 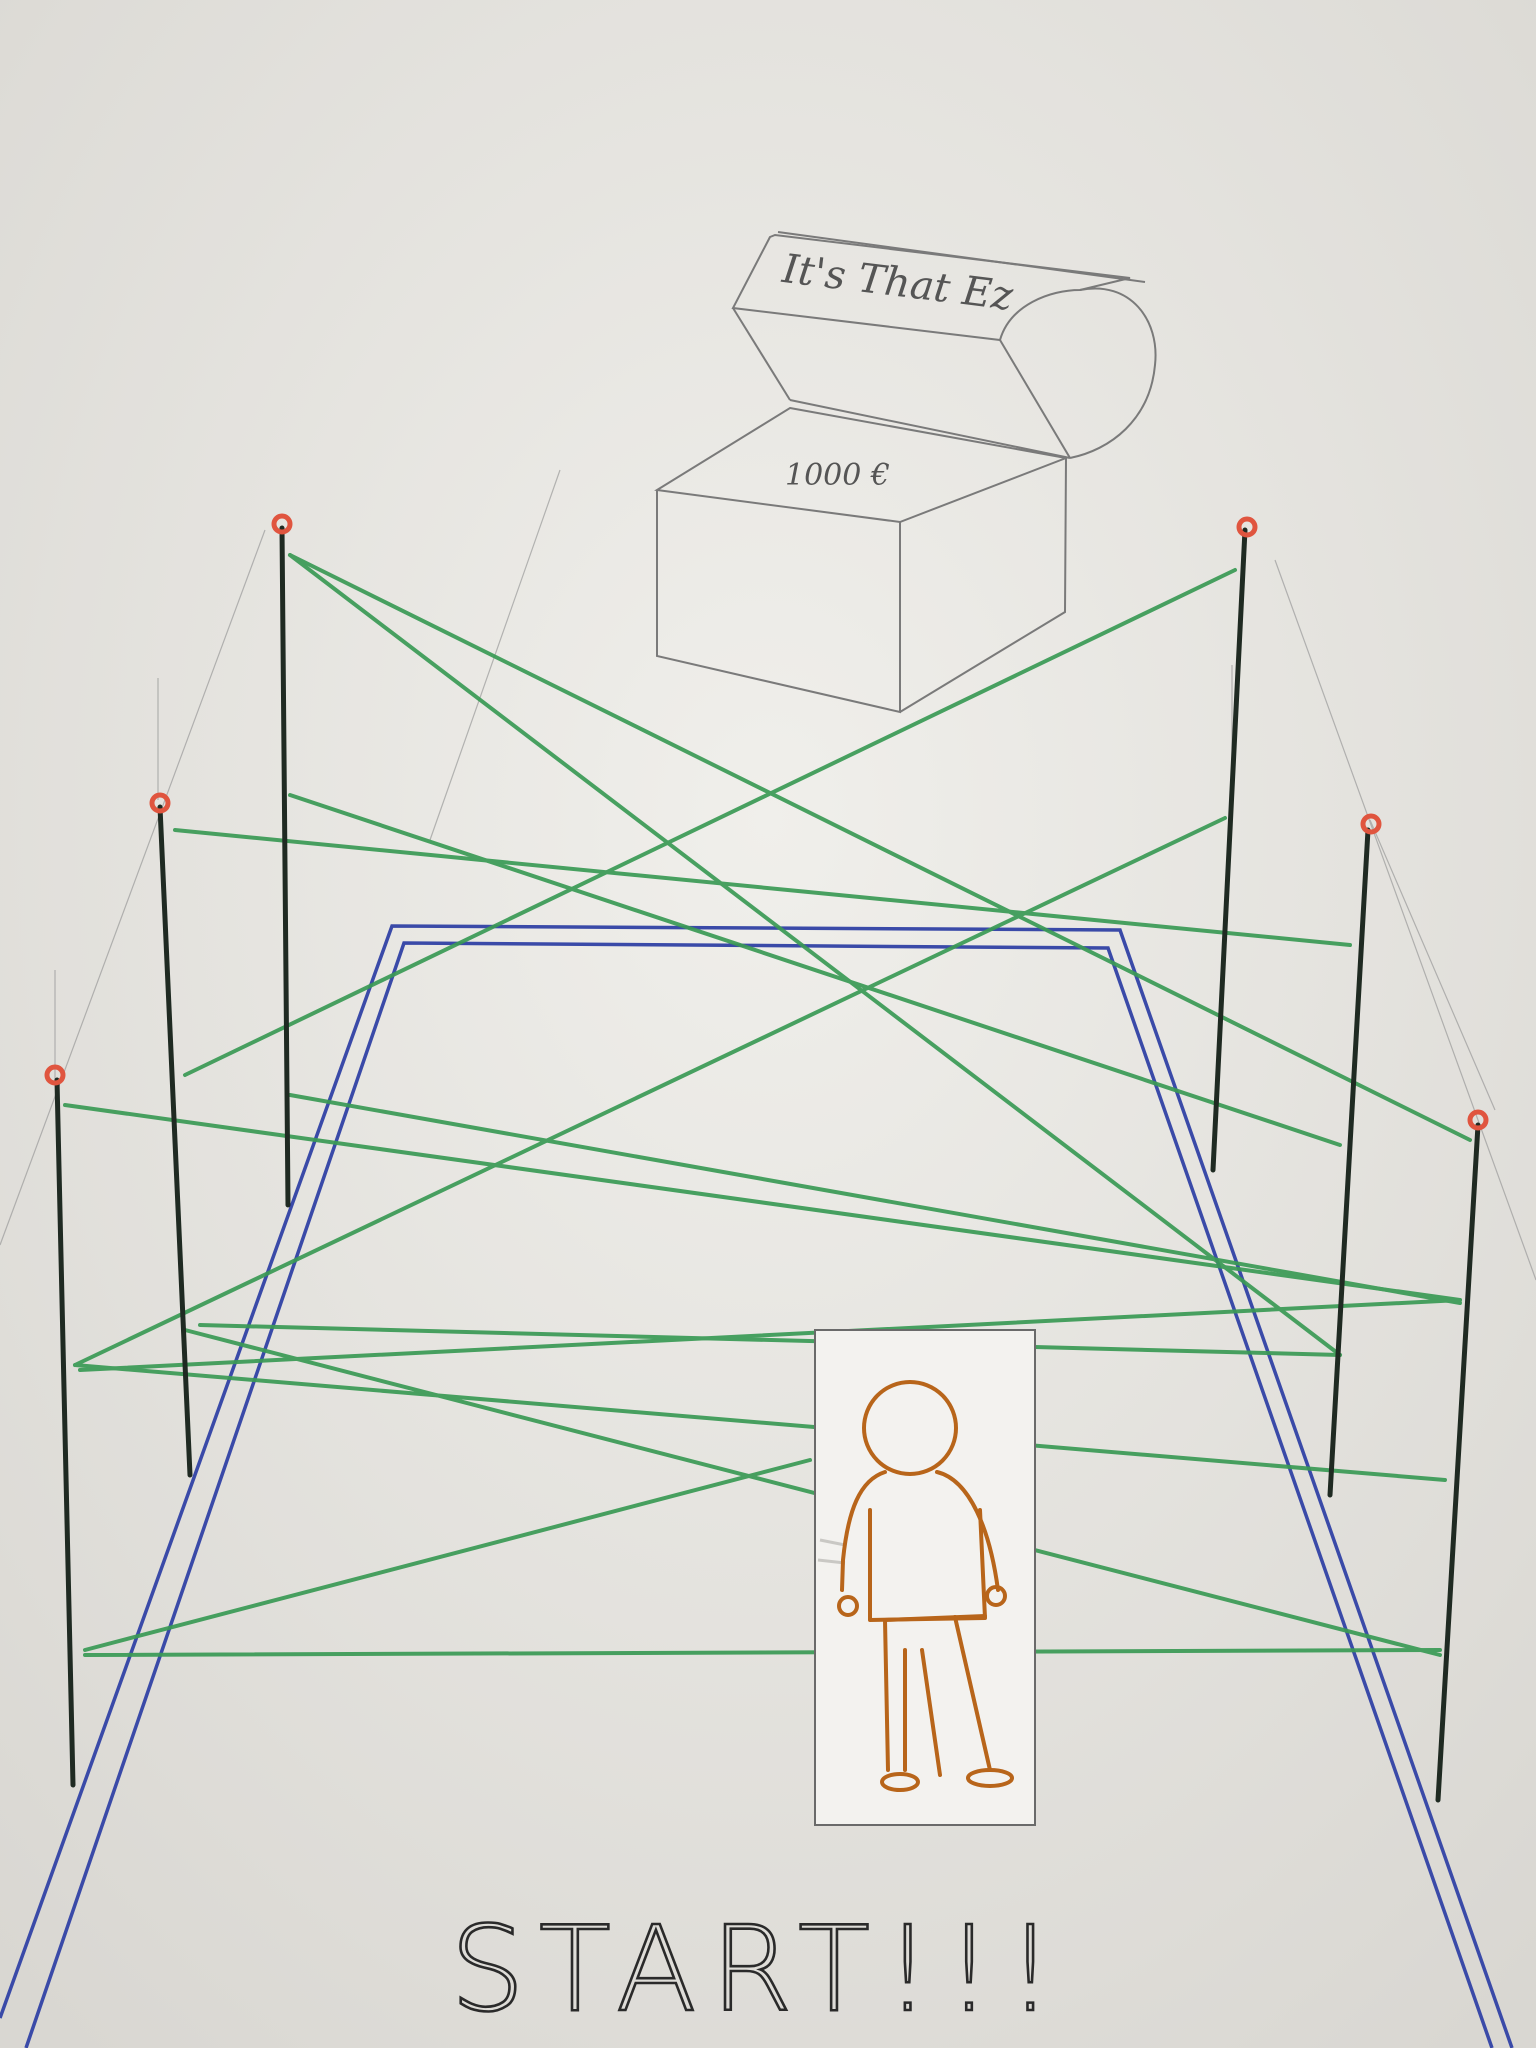 I want to click on figure-card, so click(x=925, y=1577).